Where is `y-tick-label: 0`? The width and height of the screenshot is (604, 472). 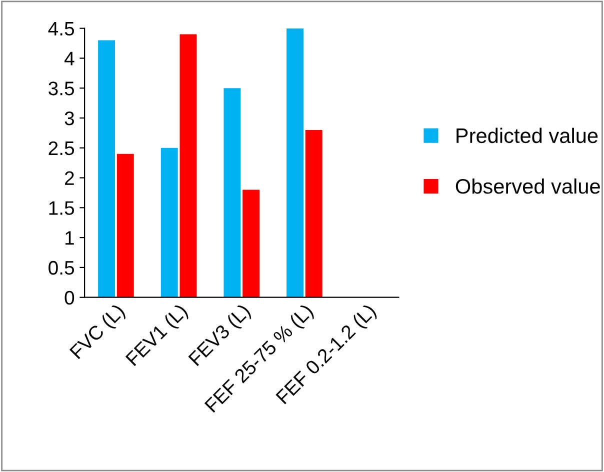
y-tick-label: 0 is located at coordinates (69, 297).